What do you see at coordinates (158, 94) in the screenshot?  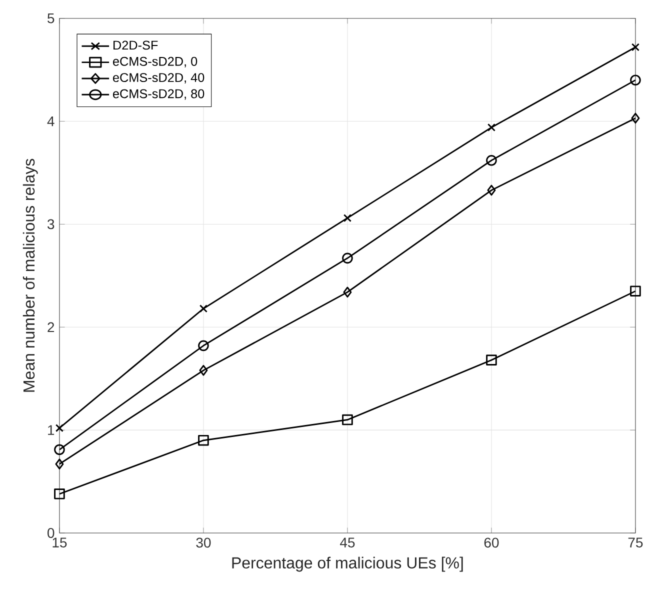 I see `legend-label: eCMS-sD2D, 80` at bounding box center [158, 94].